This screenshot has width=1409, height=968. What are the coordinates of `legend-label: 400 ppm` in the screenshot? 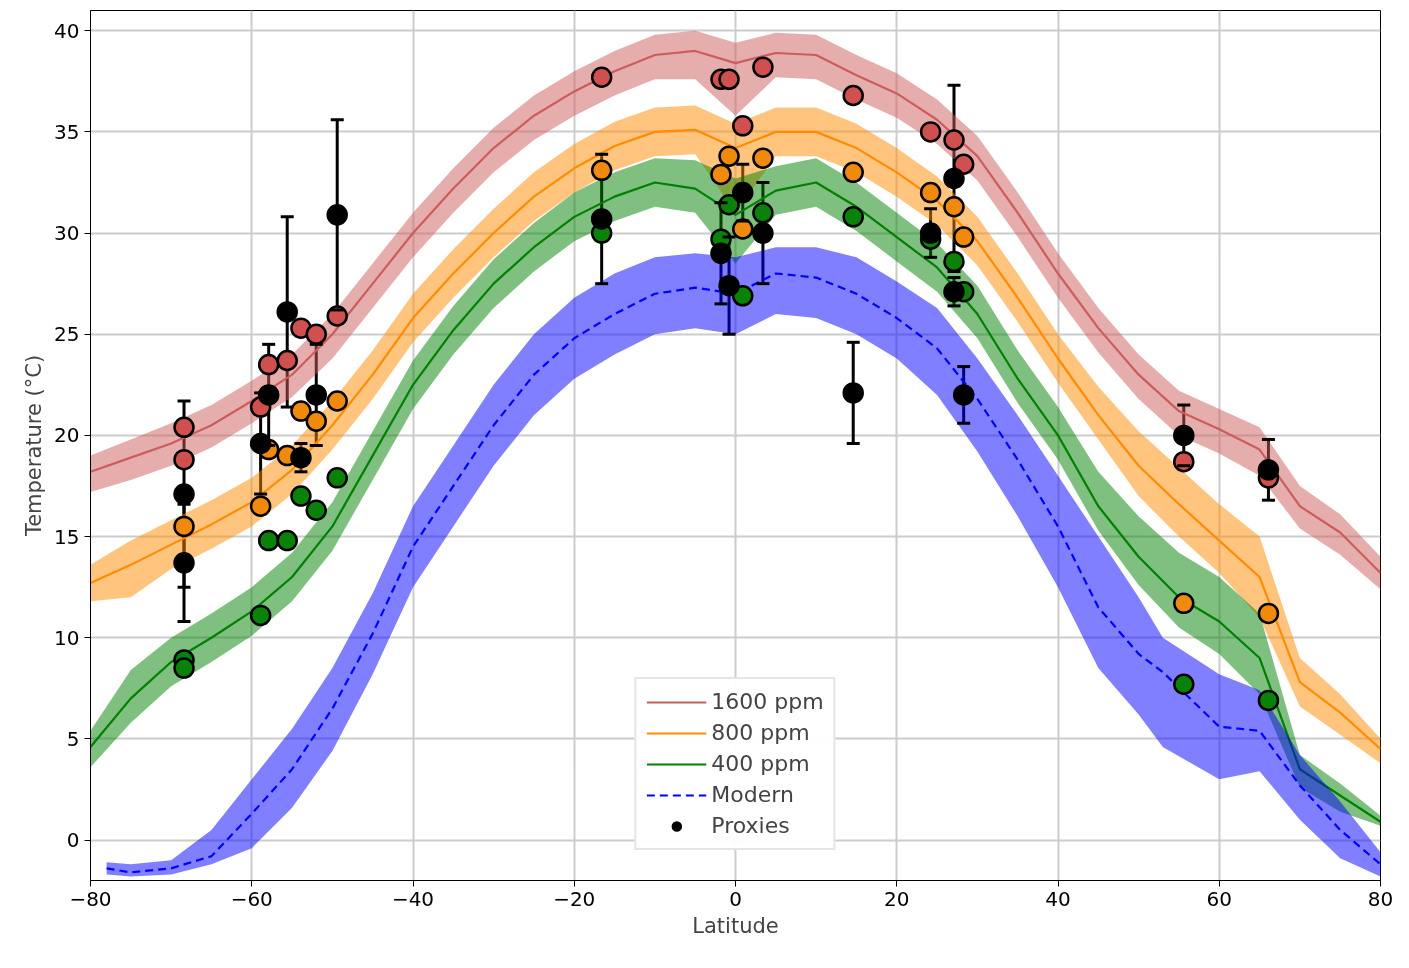 It's located at (760, 763).